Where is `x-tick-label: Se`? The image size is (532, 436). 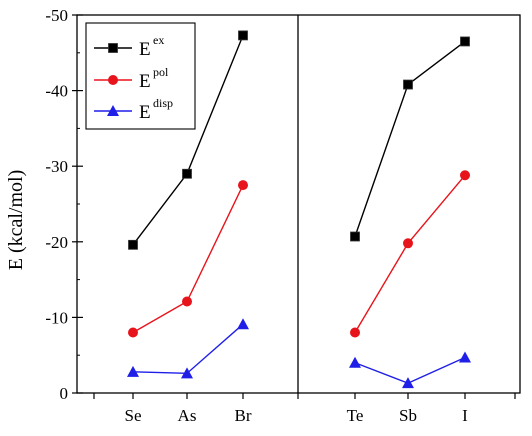
x-tick-label: Se is located at coordinates (133, 415).